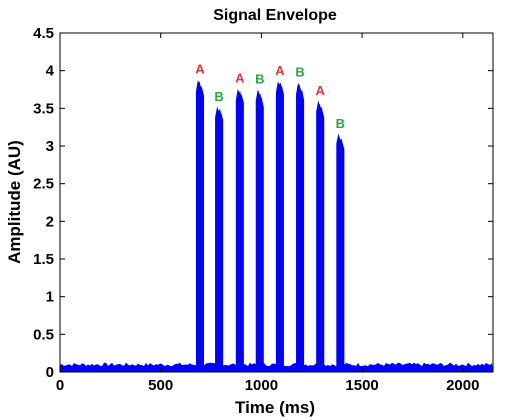 The width and height of the screenshot is (510, 420). I want to click on burst-label-6: B, so click(299, 72).